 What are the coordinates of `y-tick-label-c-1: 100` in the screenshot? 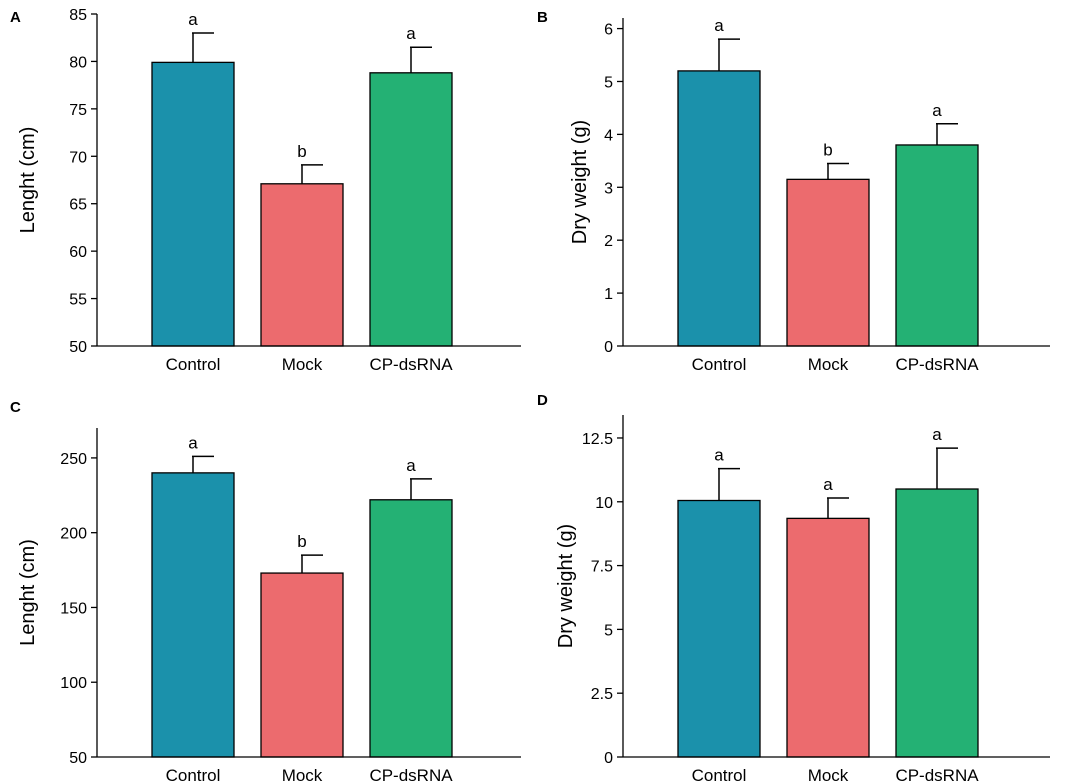 It's located at (73, 683).